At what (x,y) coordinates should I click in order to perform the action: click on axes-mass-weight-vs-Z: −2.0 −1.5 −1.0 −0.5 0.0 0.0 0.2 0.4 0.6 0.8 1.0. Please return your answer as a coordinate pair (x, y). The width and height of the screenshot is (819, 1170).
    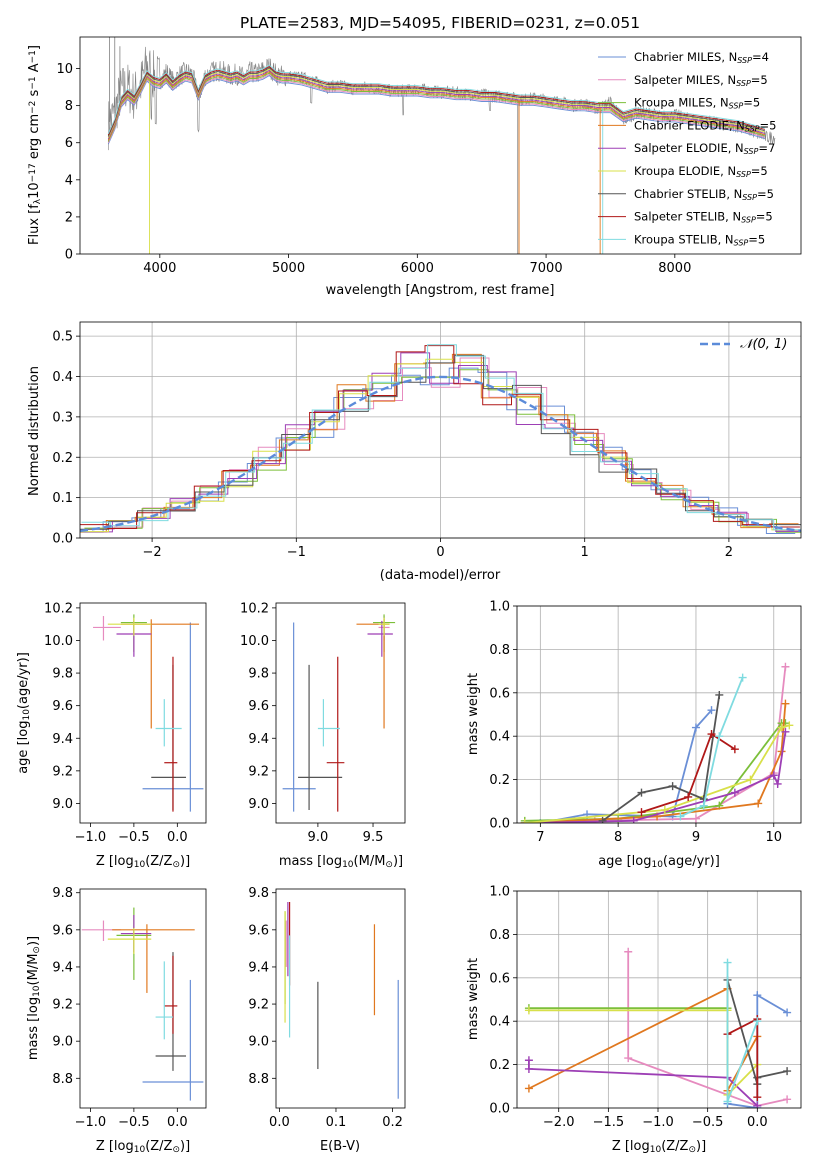
    Looking at the image, I should click on (645, 1007).